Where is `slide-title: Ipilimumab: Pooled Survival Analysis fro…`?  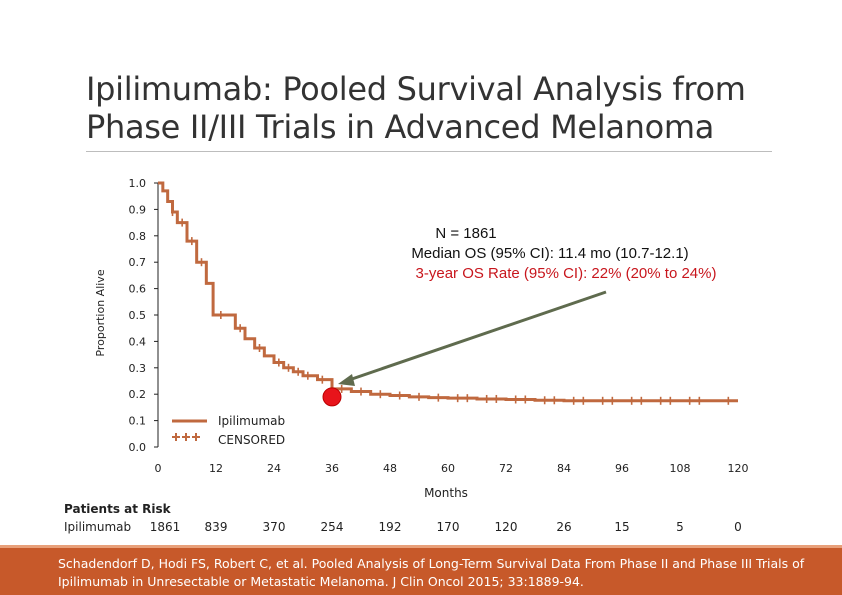
slide-title: Ipilimumab: Pooled Survival Analysis fro… is located at coordinates (416, 108).